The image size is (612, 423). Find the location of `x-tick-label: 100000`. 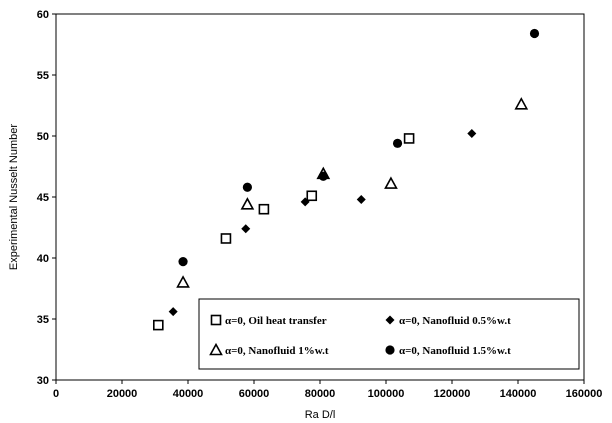

x-tick-label: 100000 is located at coordinates (386, 394).